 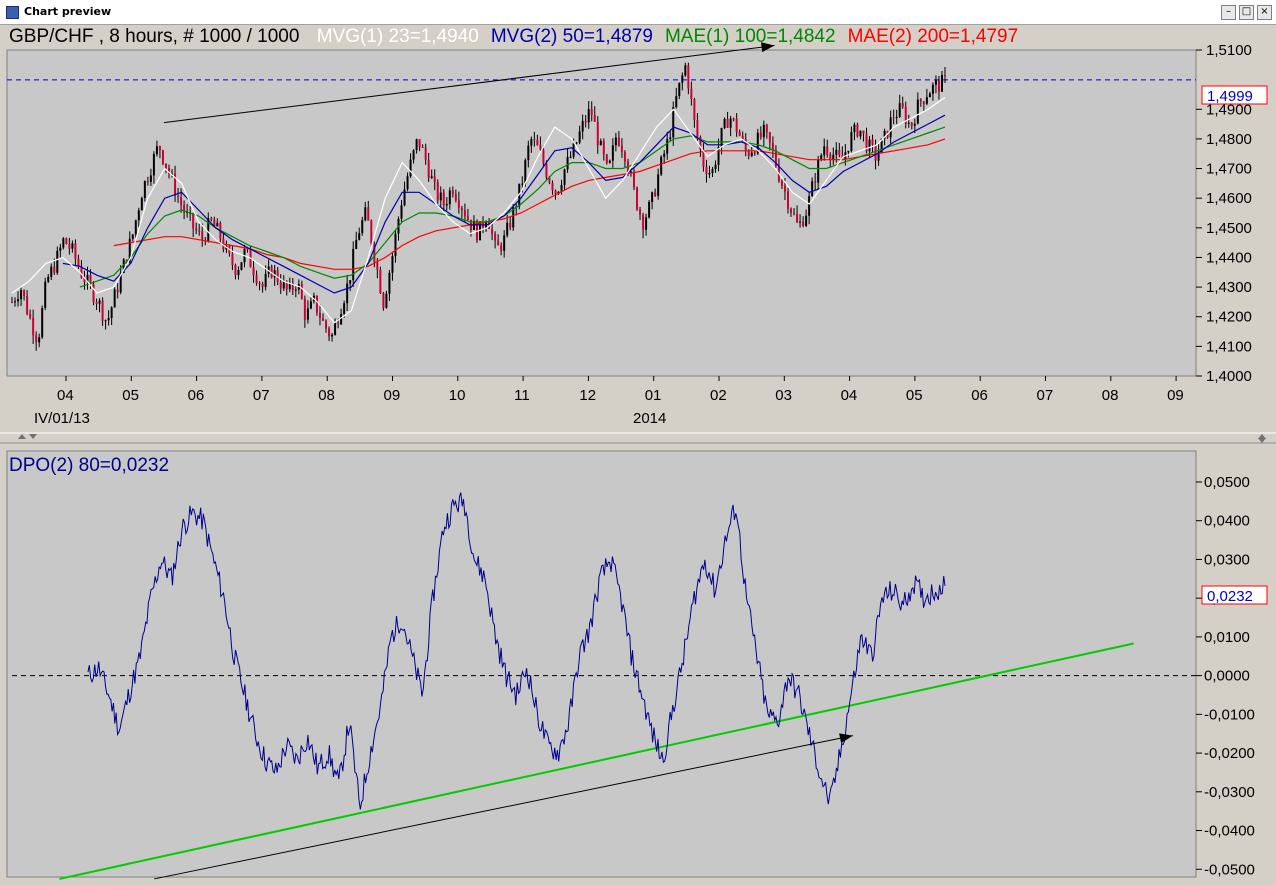 What do you see at coordinates (504, 204) in the screenshot?
I see `mvg2-line` at bounding box center [504, 204].